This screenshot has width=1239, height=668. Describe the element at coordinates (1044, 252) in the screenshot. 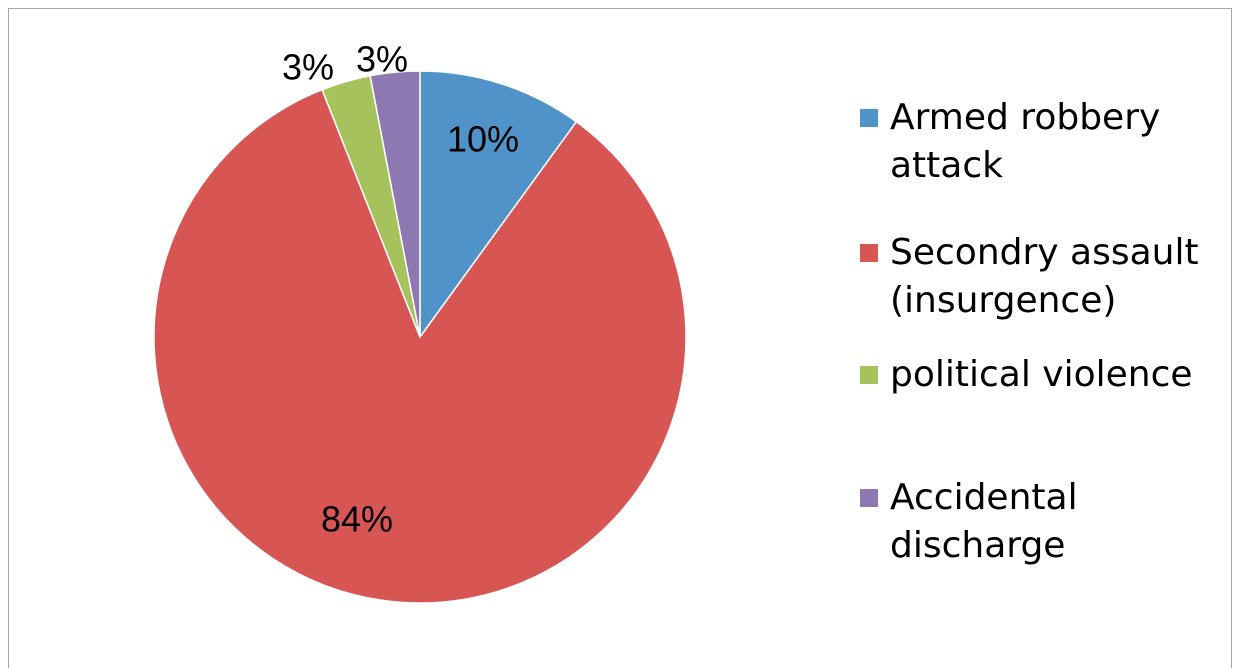

I see `legend-label: Secondry assault` at that location.